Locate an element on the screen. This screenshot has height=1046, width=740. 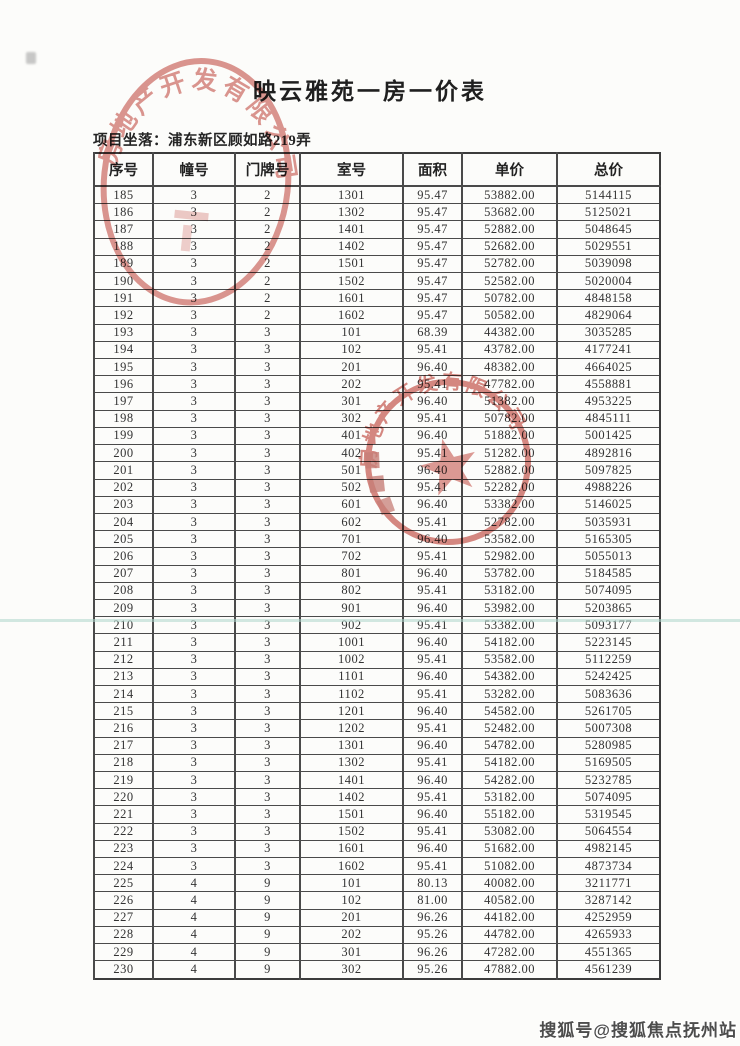
header-danjia: 单价 is located at coordinates (509, 169).